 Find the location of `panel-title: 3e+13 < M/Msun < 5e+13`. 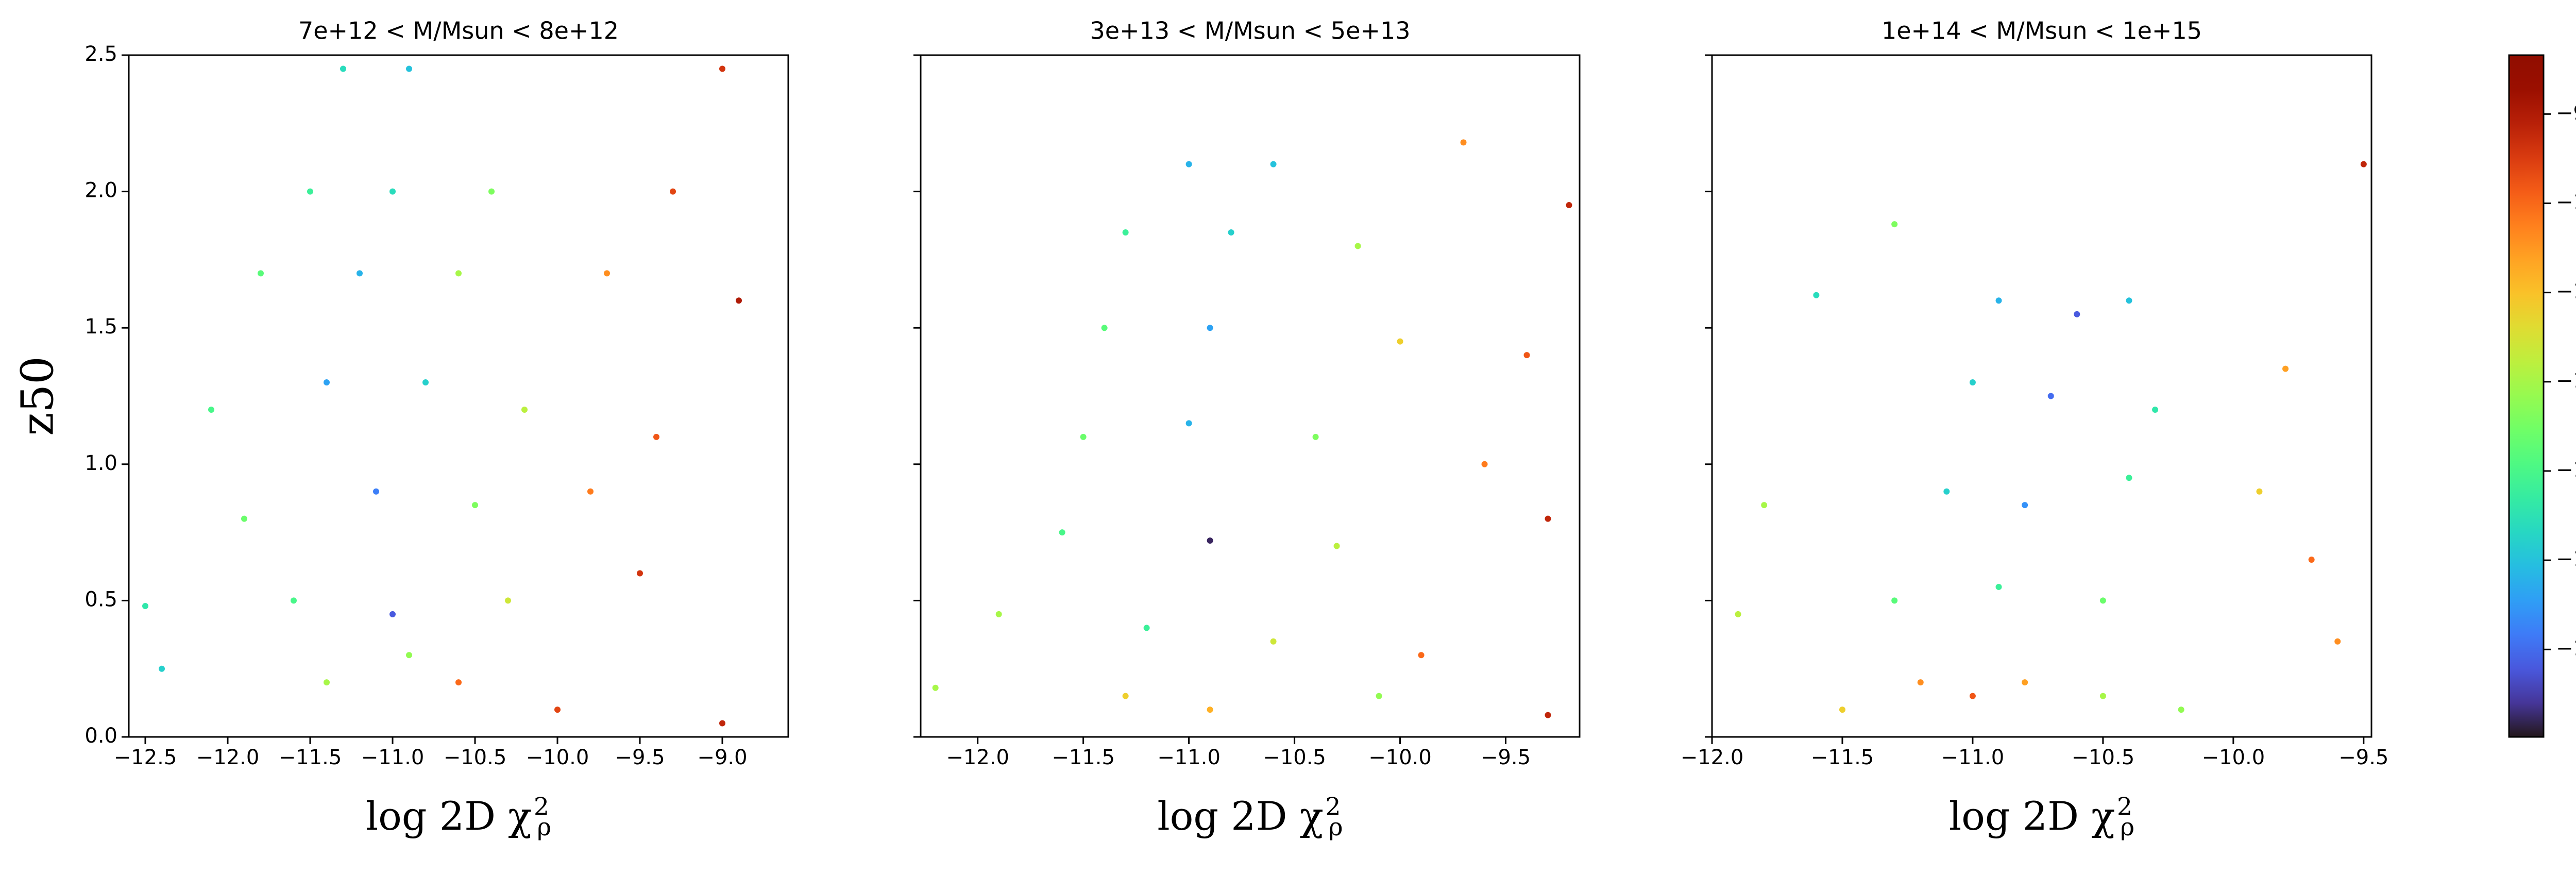

panel-title: 3e+13 < M/Msun < 5e+13 is located at coordinates (1250, 31).